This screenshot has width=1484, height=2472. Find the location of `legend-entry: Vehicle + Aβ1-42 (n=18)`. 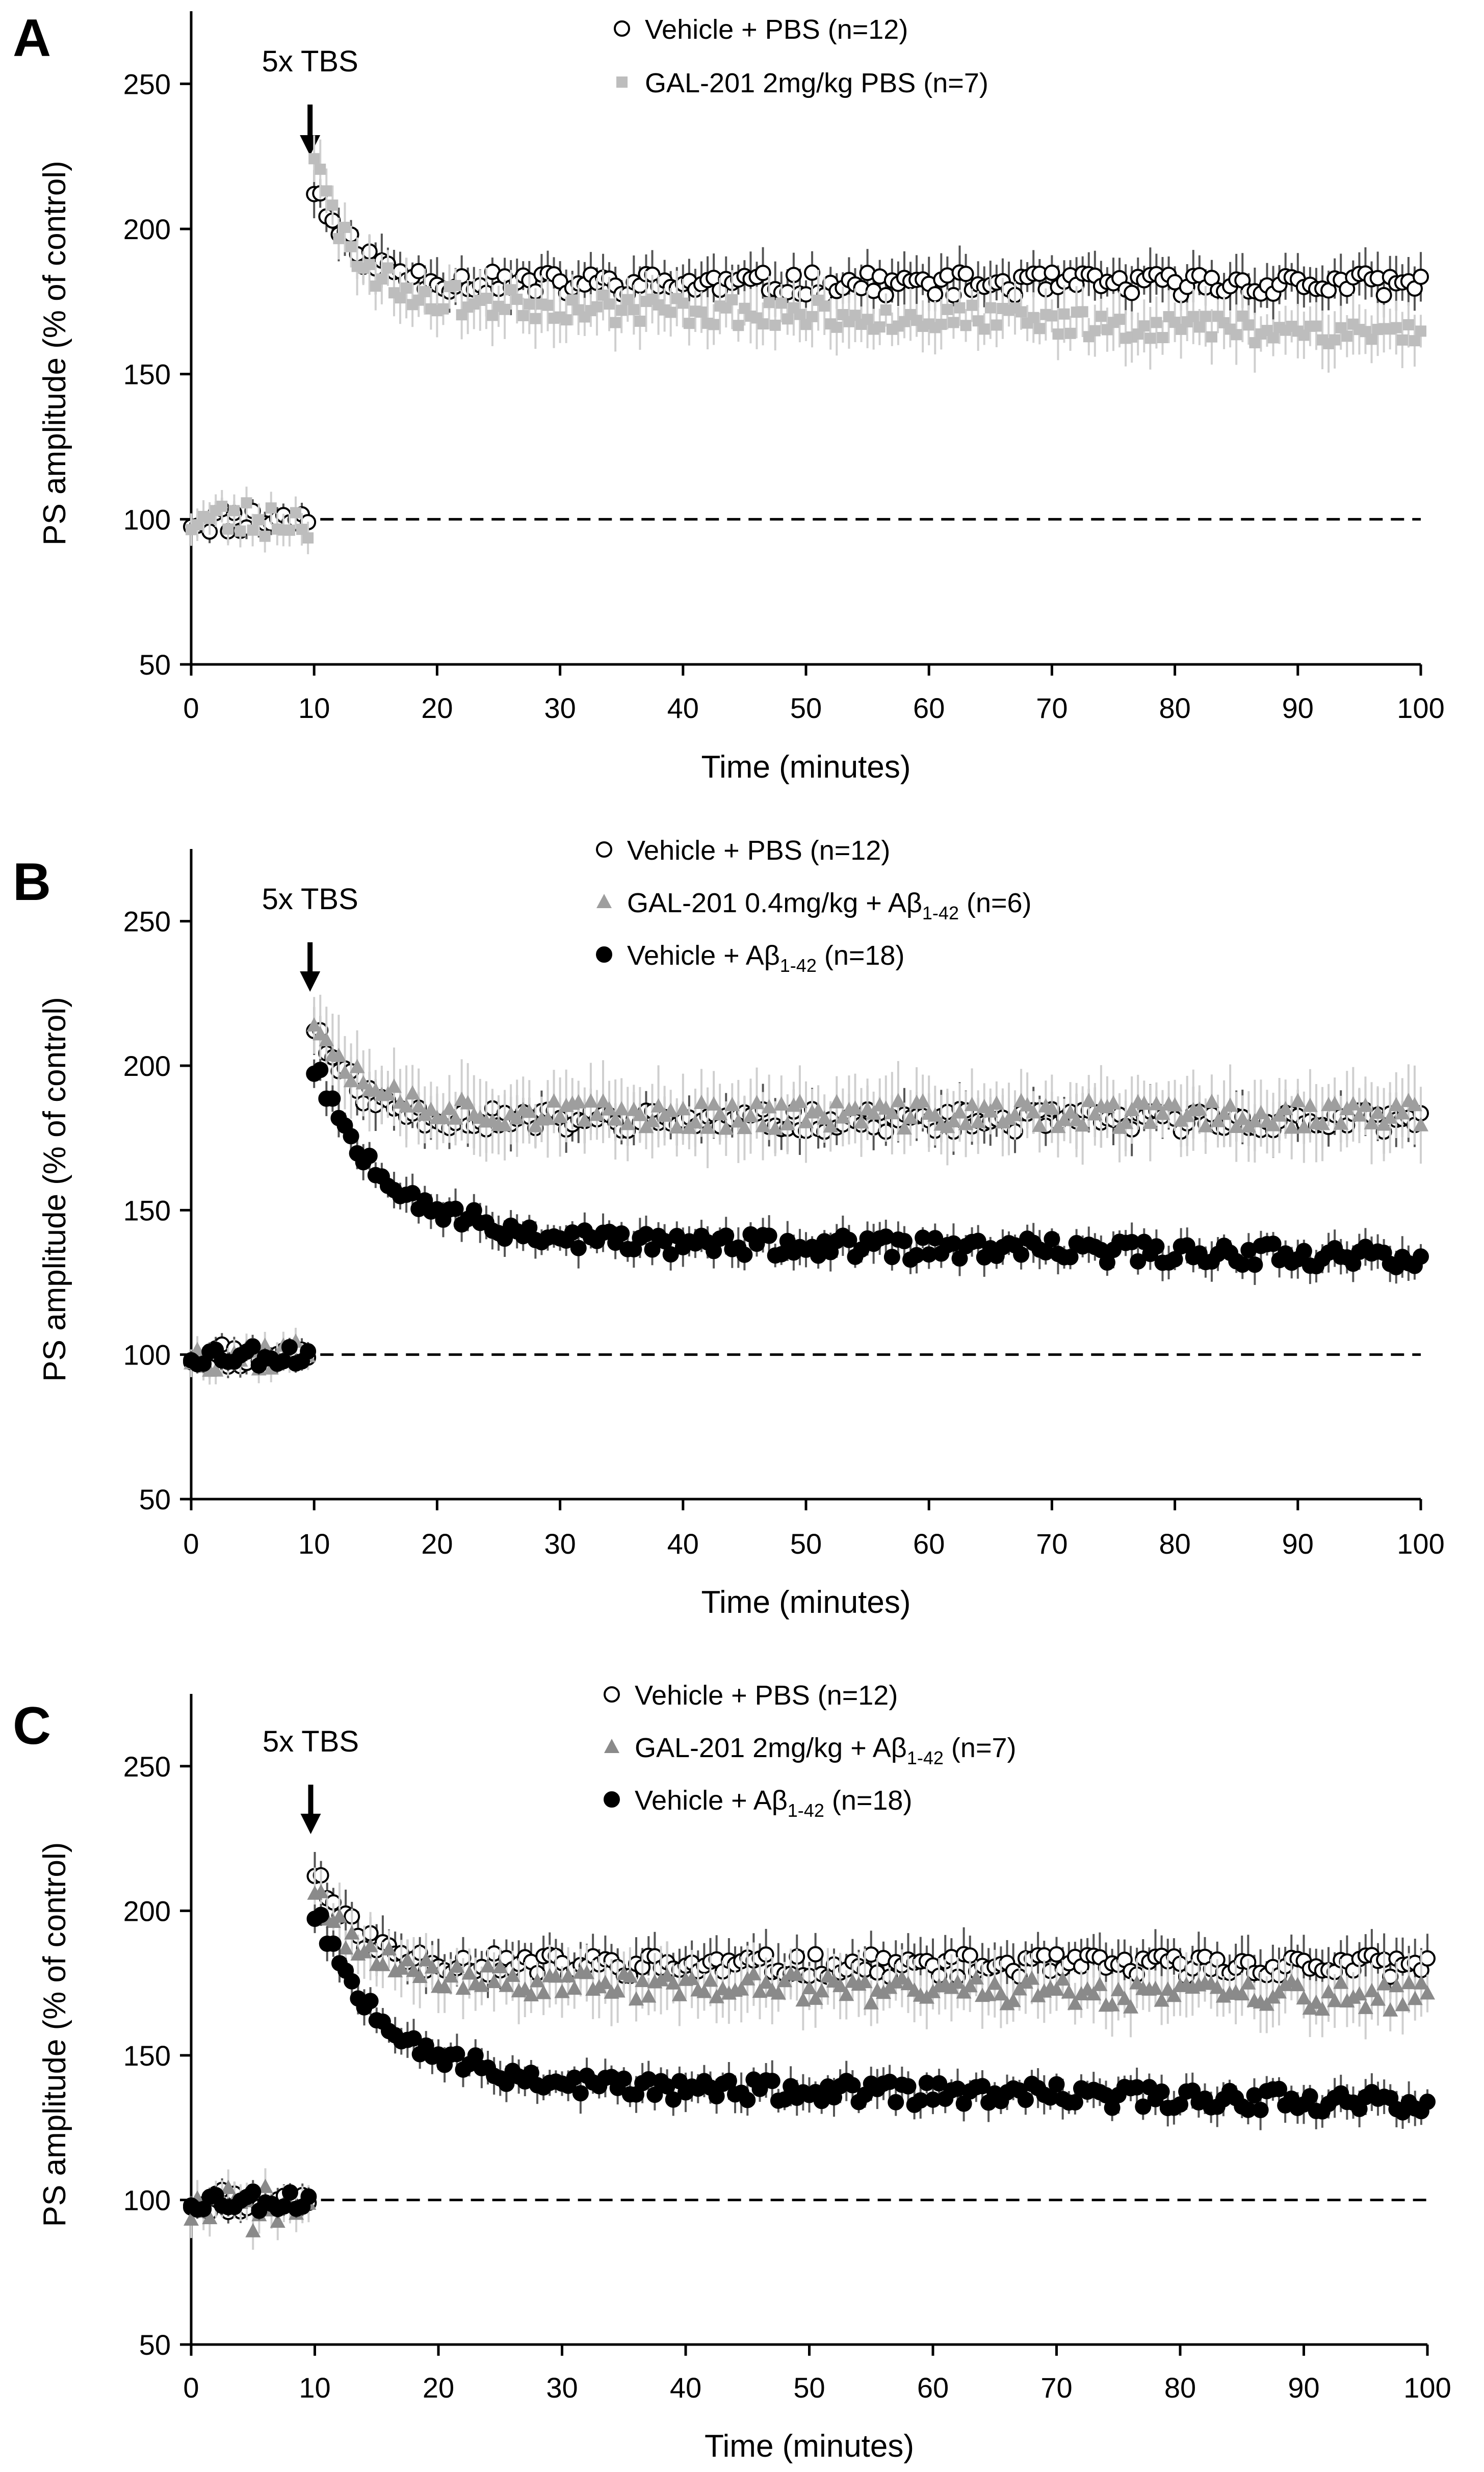

legend-entry: Vehicle + Aβ1-42 (n=18) is located at coordinates (765, 958).